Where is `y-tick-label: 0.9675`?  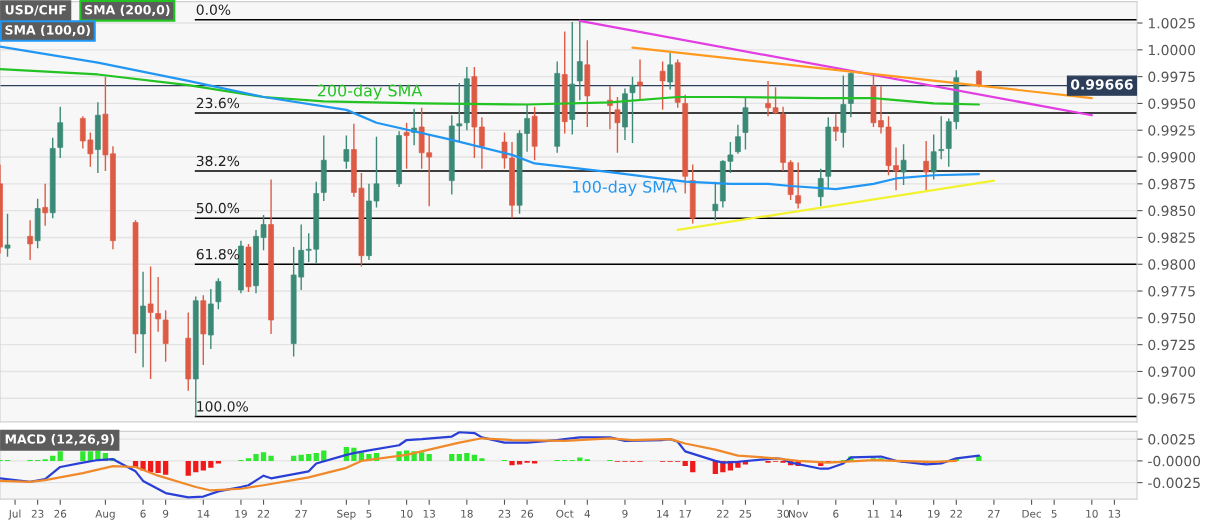 y-tick-label: 0.9675 is located at coordinates (1171, 398).